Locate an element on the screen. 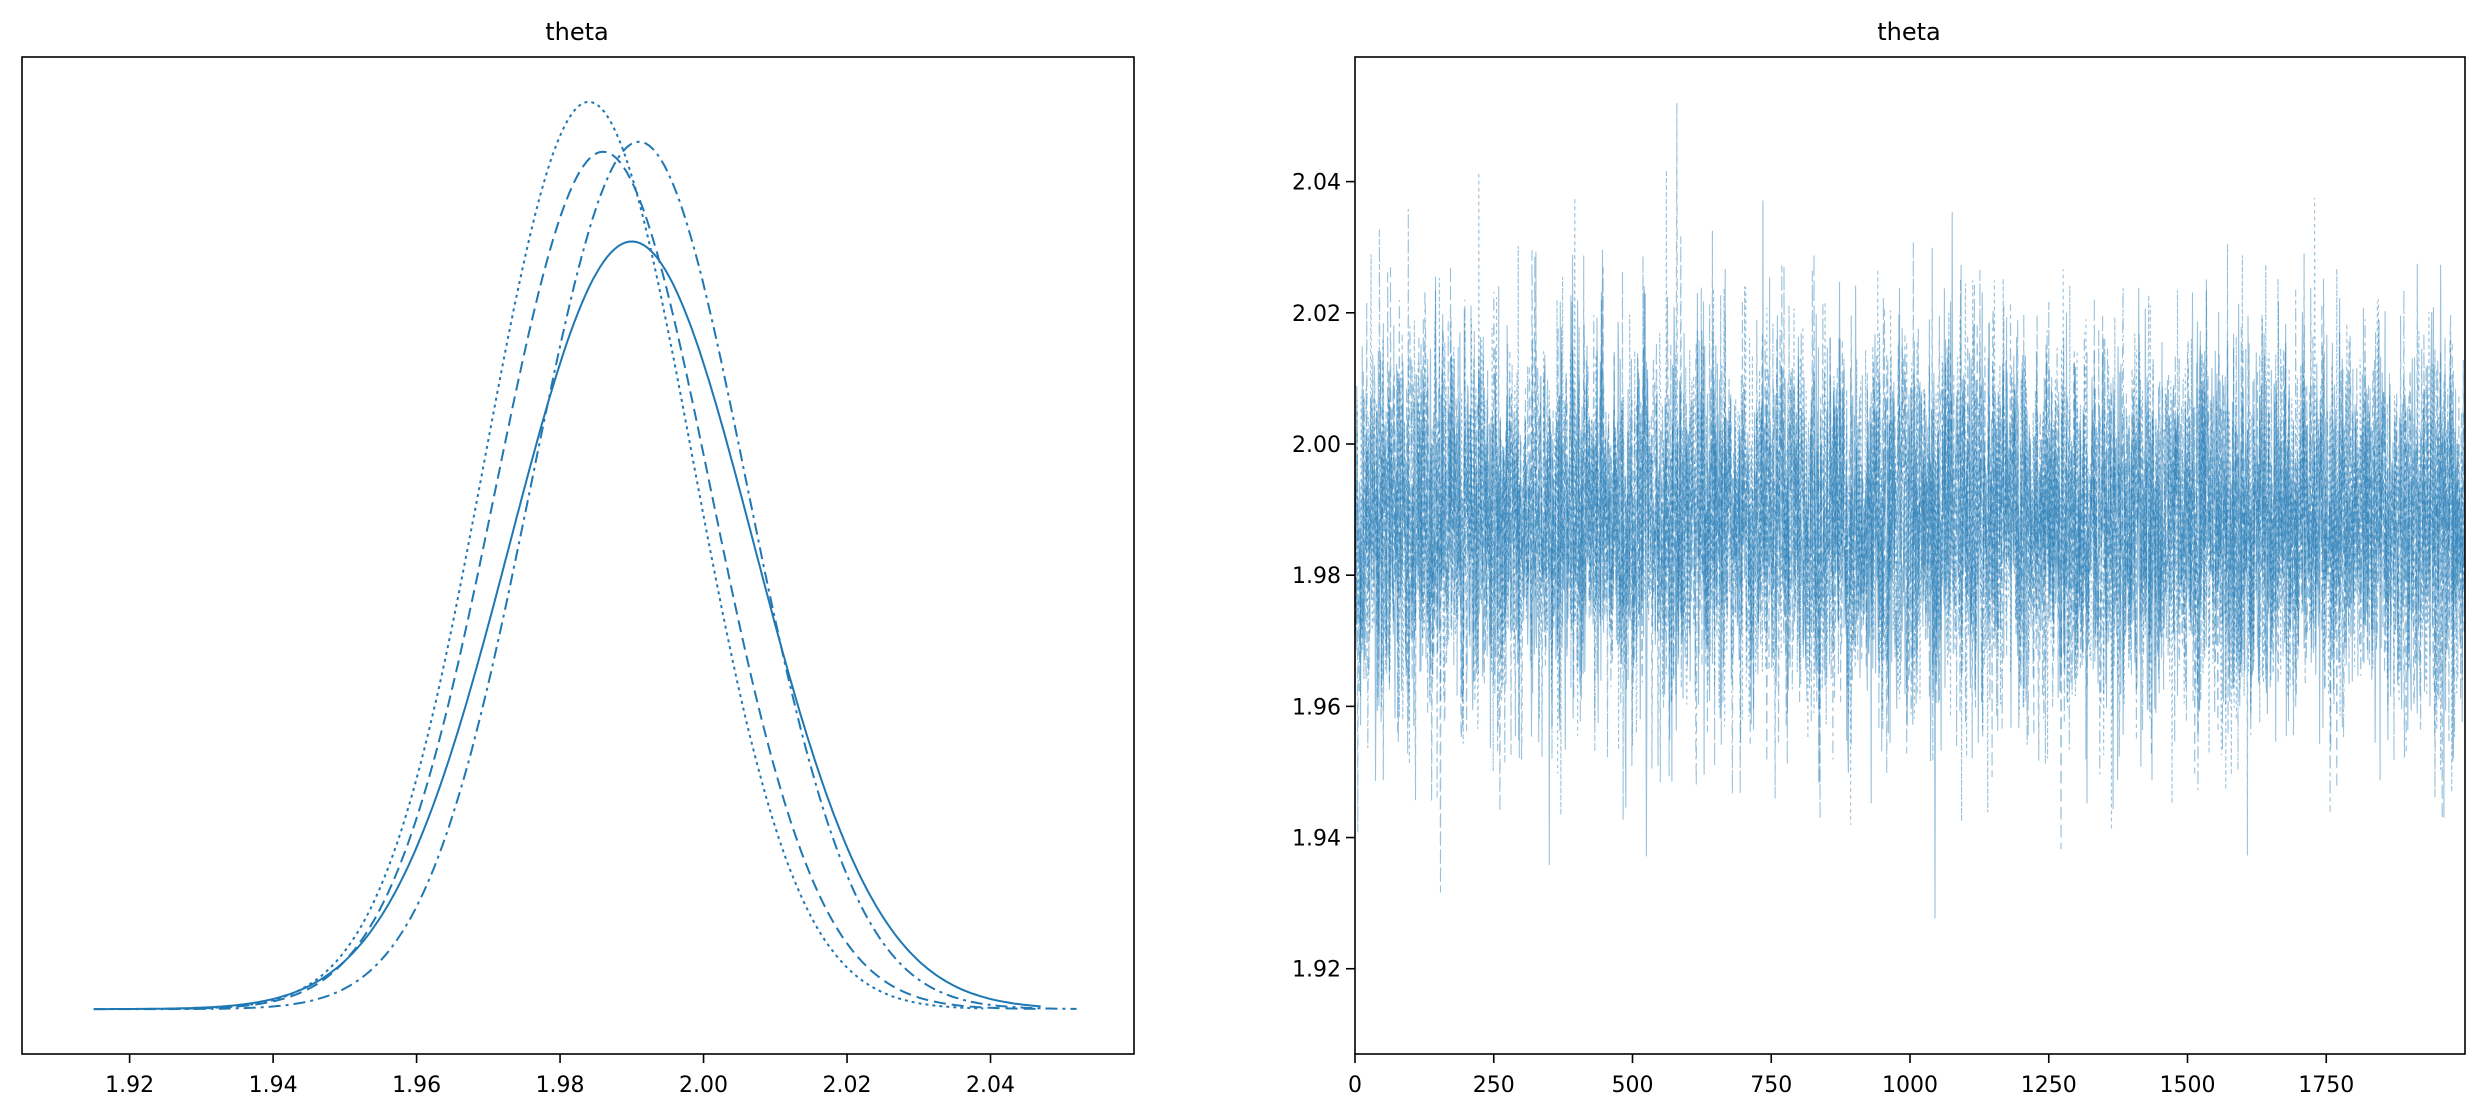 The width and height of the screenshot is (2484, 1115). trace-x-tick-label: 250 is located at coordinates (1494, 1085).